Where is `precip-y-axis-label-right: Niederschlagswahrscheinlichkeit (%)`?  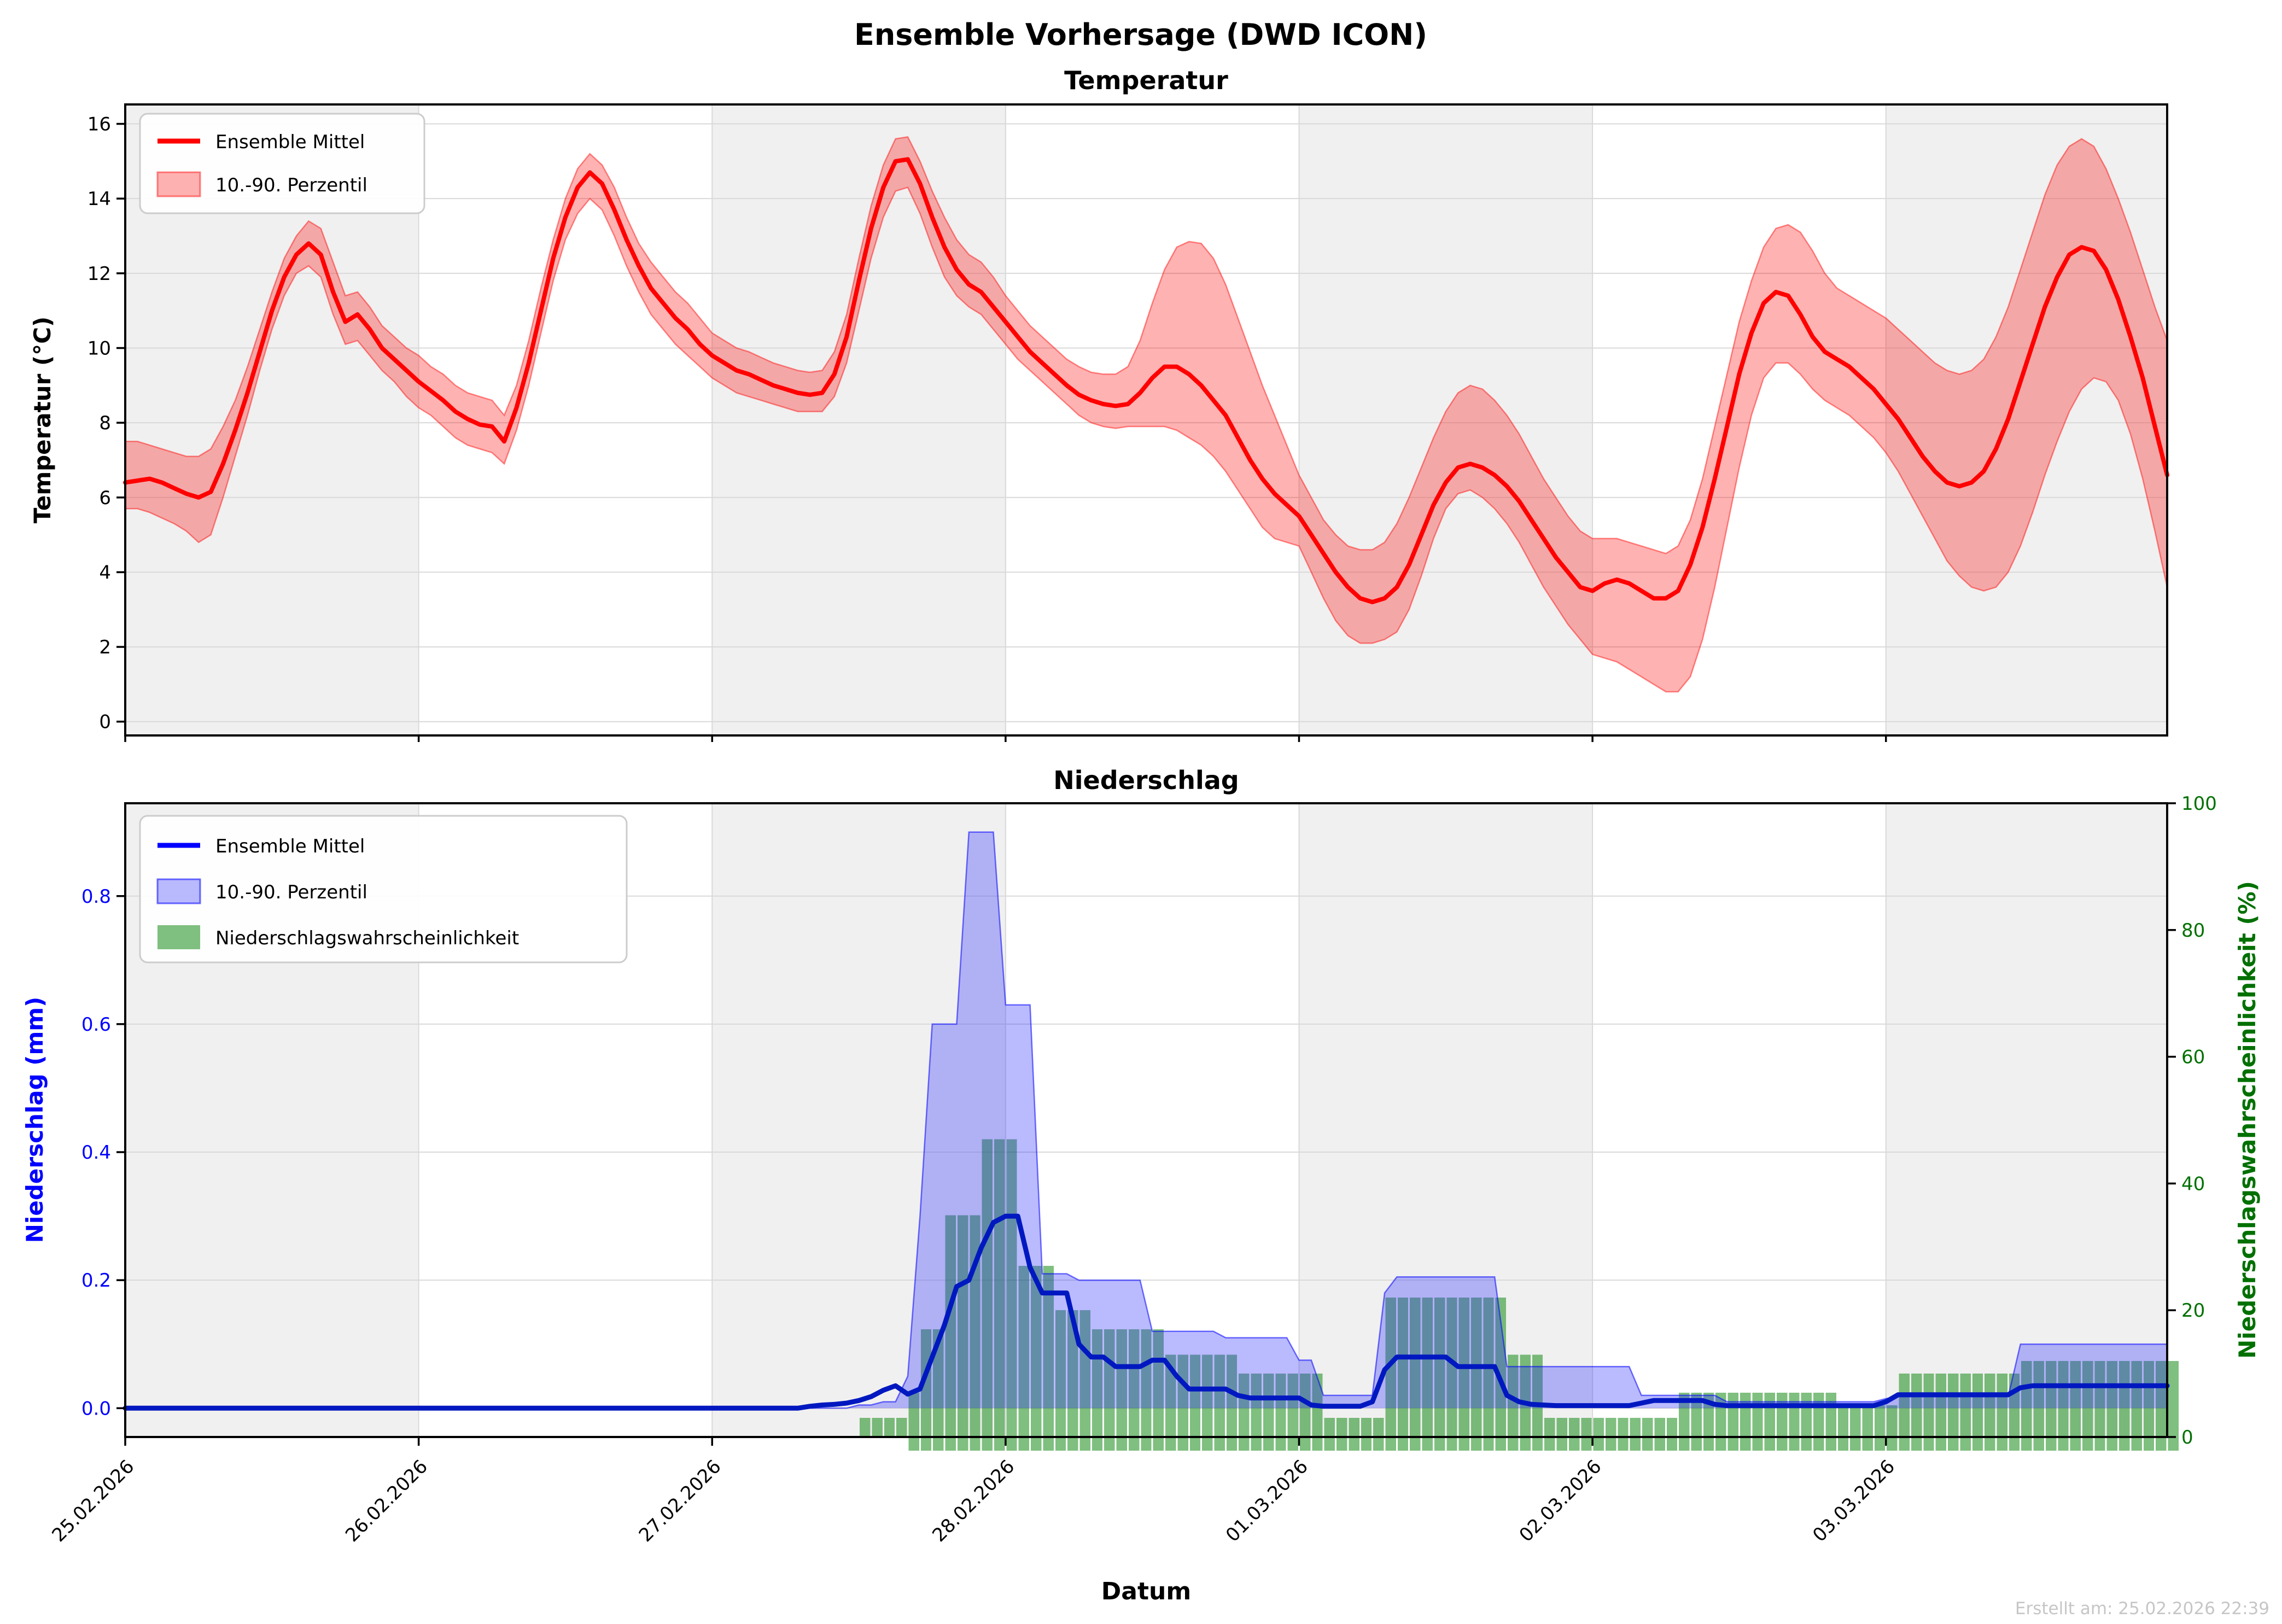 precip-y-axis-label-right: Niederschlagswahrscheinlichkeit (%) is located at coordinates (2248, 1120).